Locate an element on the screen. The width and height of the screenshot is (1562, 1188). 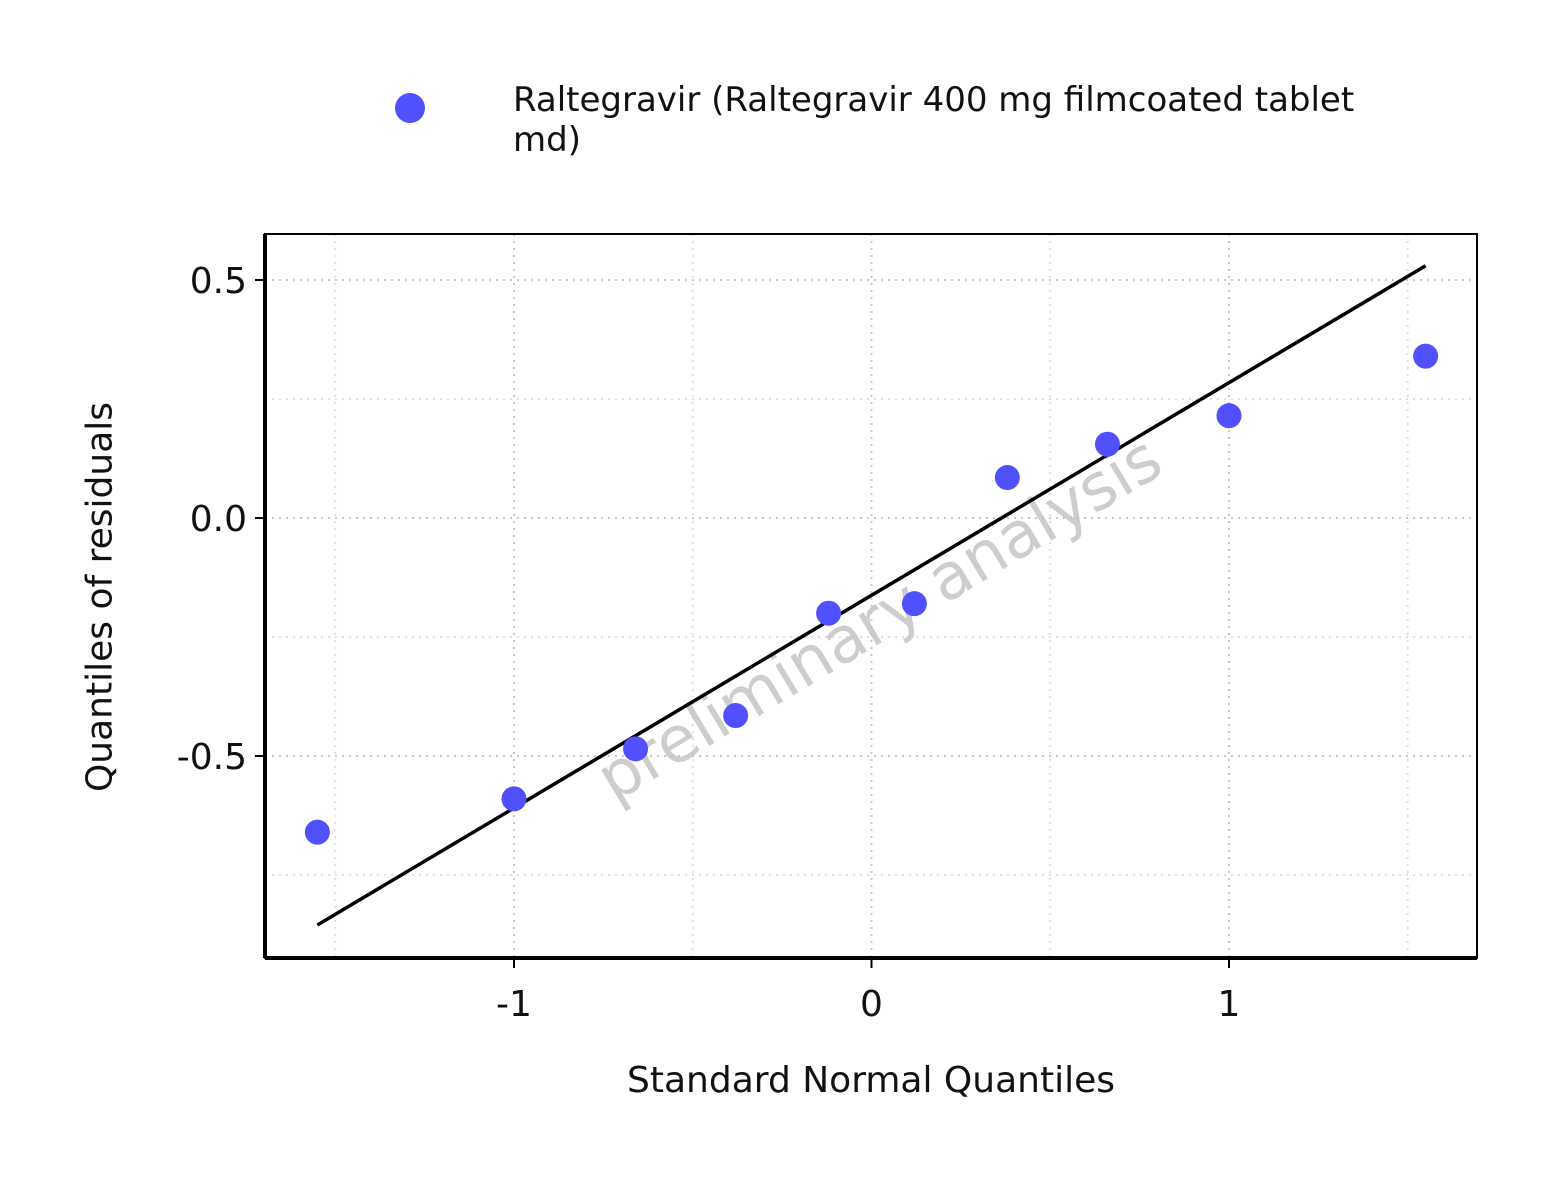
y-tick-label: 0.0 is located at coordinates (218, 519).